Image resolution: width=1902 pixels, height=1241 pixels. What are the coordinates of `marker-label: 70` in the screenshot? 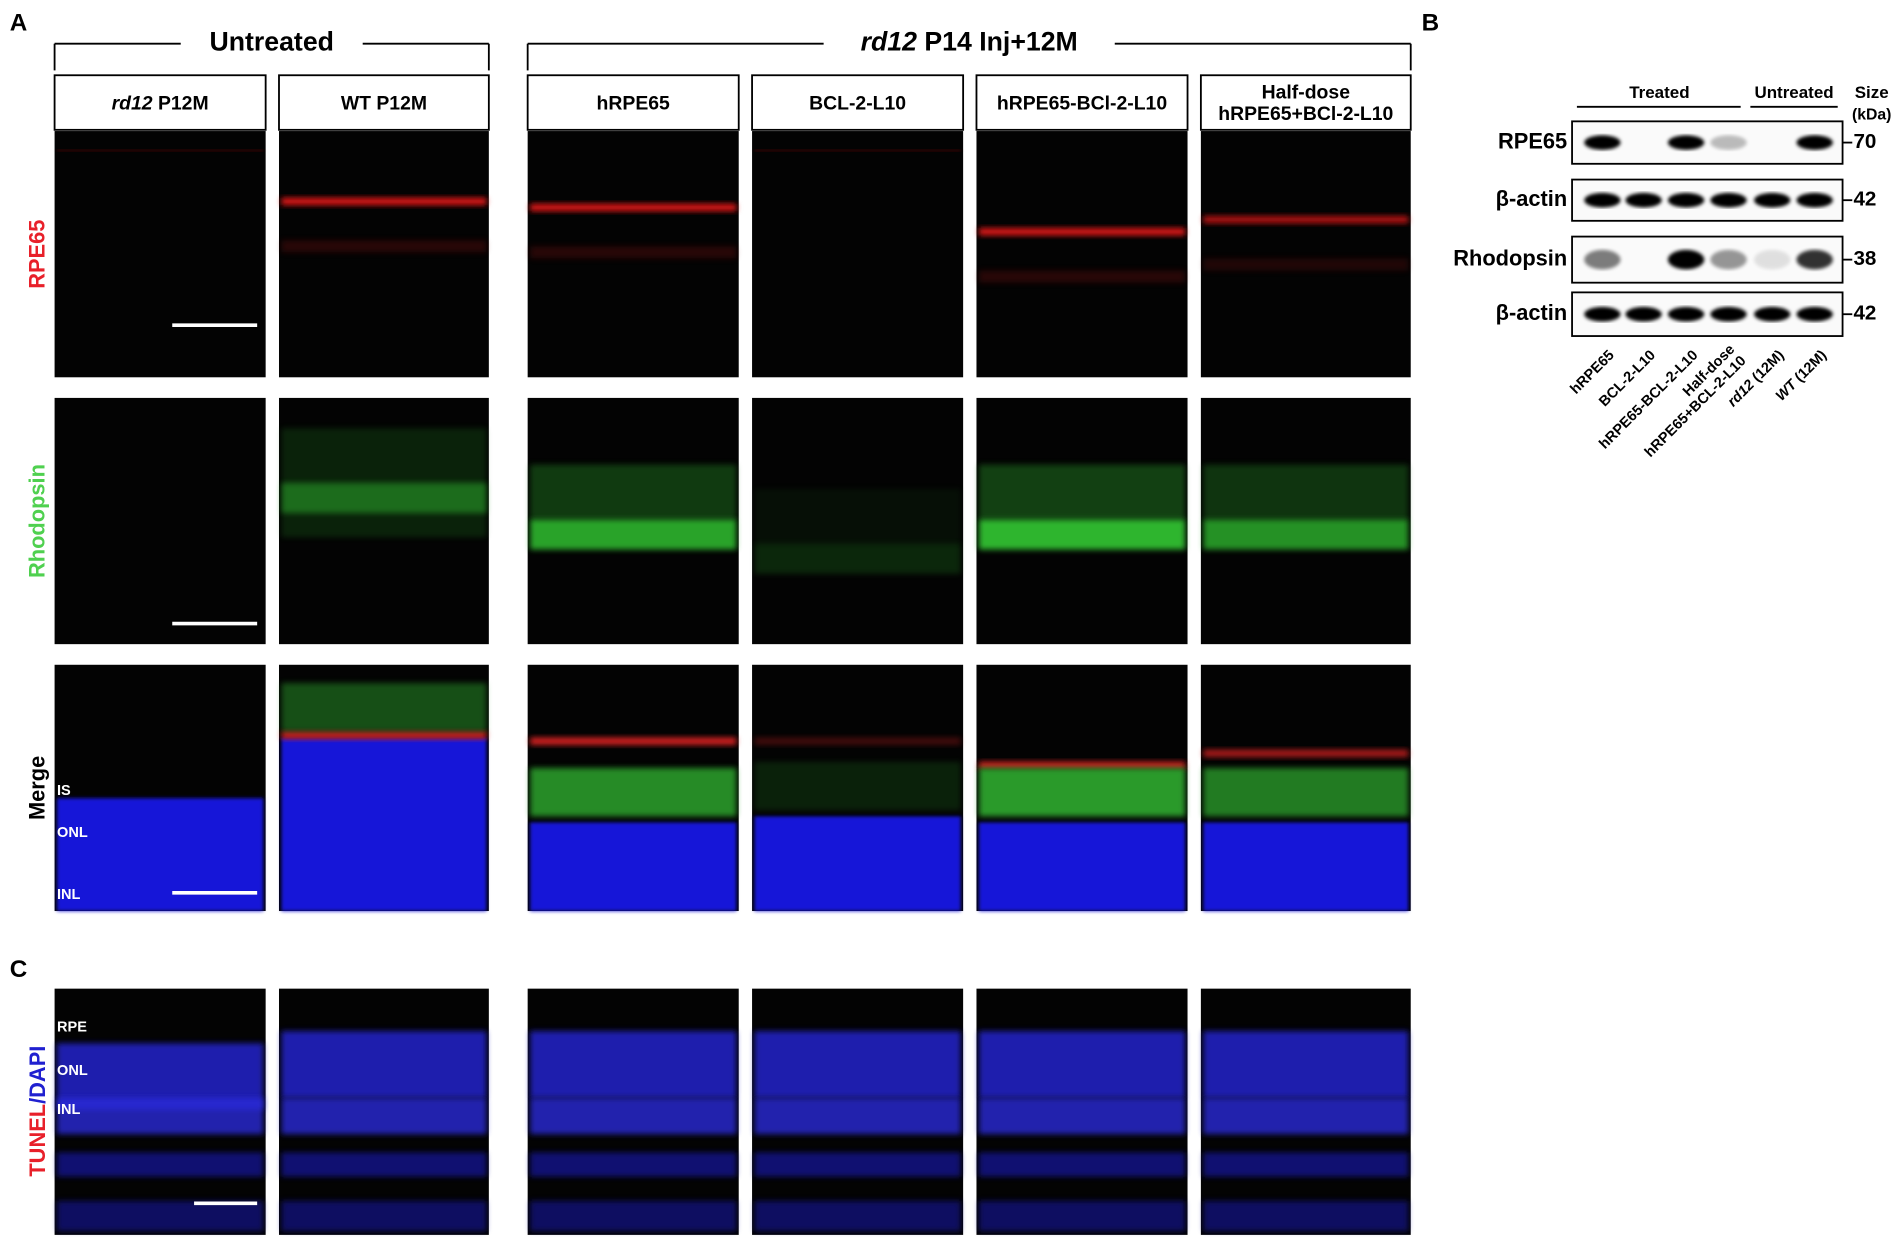 It's located at (1864, 141).